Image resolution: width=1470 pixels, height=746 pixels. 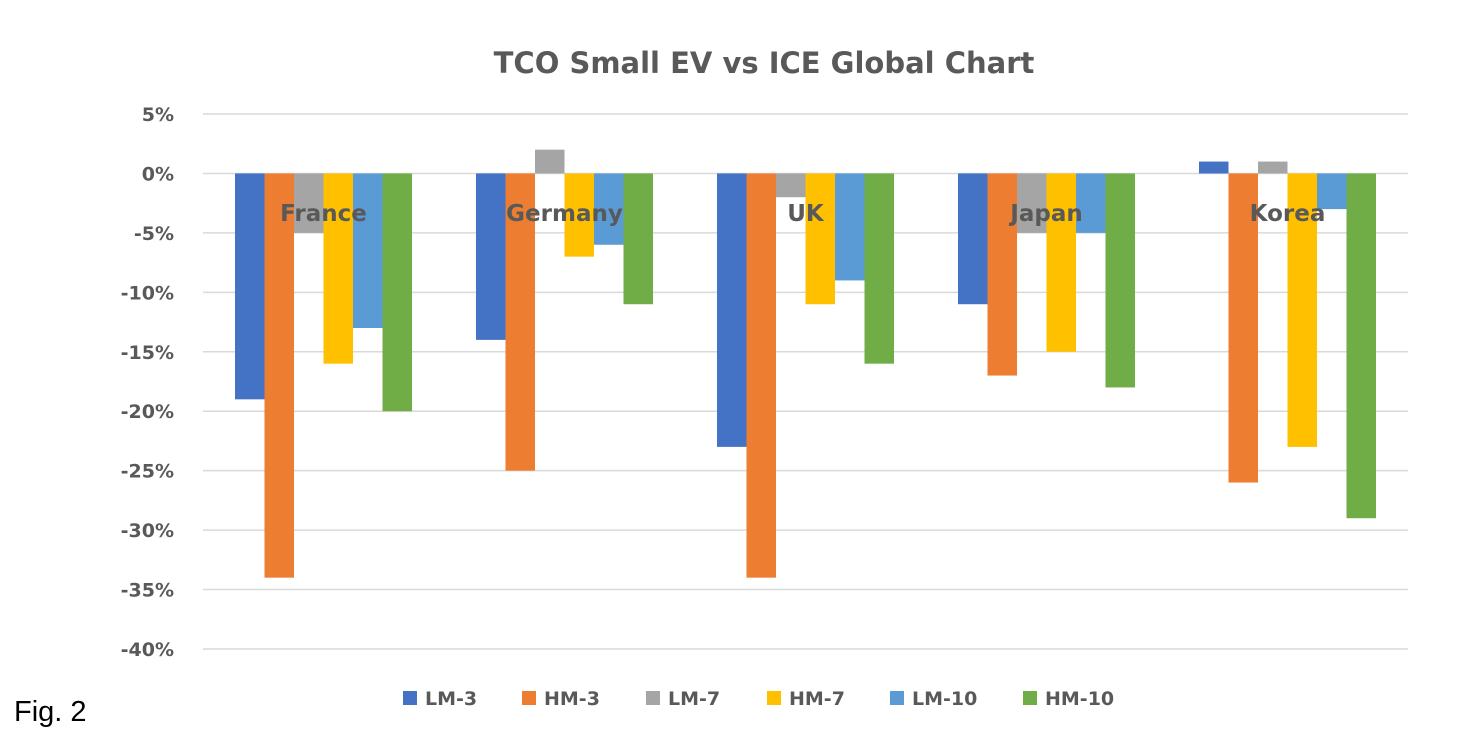 I want to click on legend-label-lm-3: LM-3, so click(x=451, y=699).